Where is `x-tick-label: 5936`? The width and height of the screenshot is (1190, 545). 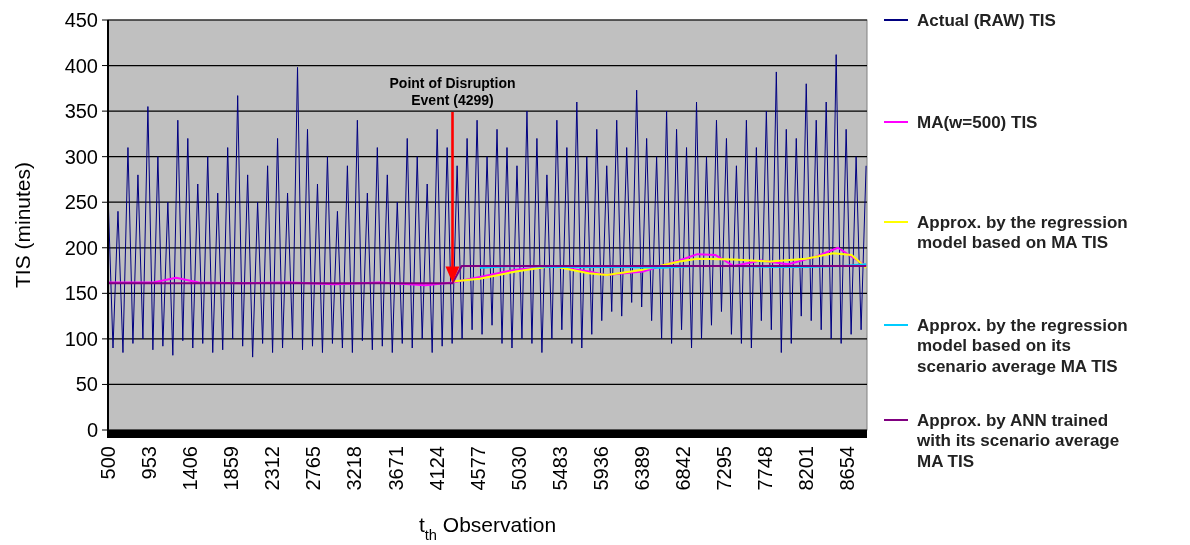 x-tick-label: 5936 is located at coordinates (600, 468).